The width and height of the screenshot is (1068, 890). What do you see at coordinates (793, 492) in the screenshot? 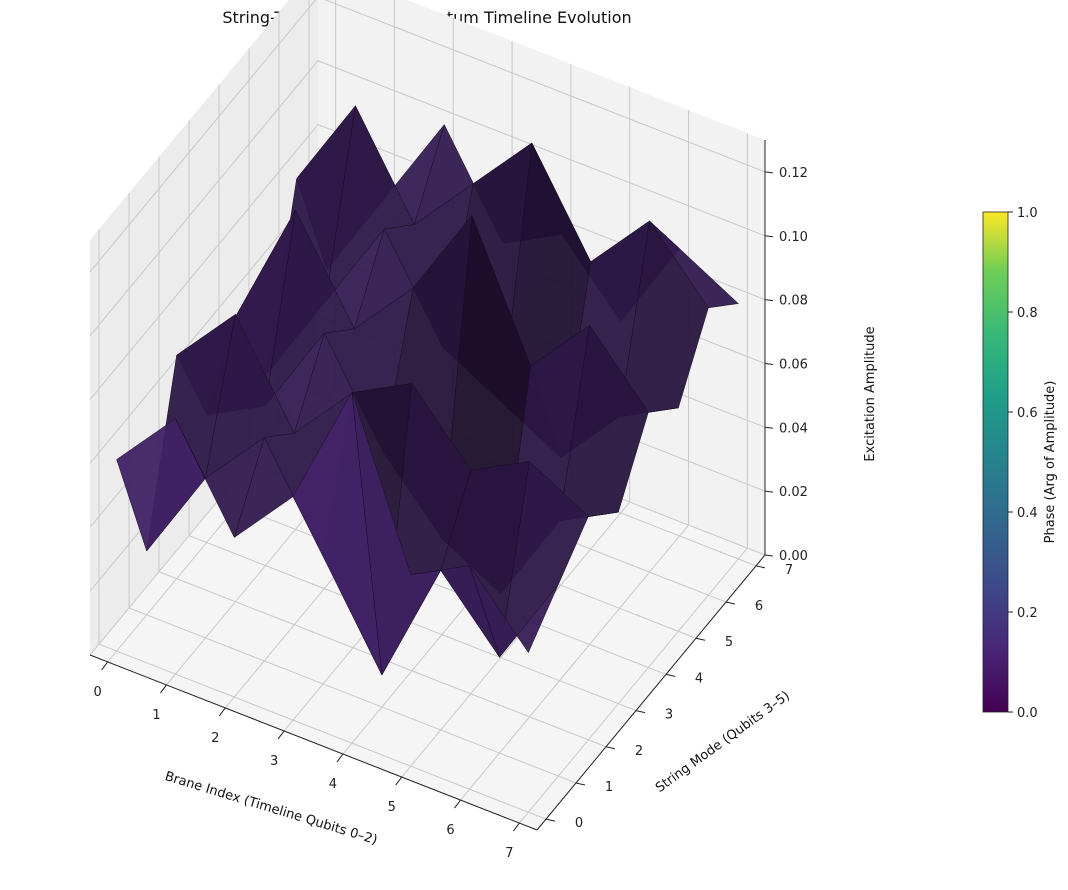
I see `z-tick-label: 0.02` at bounding box center [793, 492].